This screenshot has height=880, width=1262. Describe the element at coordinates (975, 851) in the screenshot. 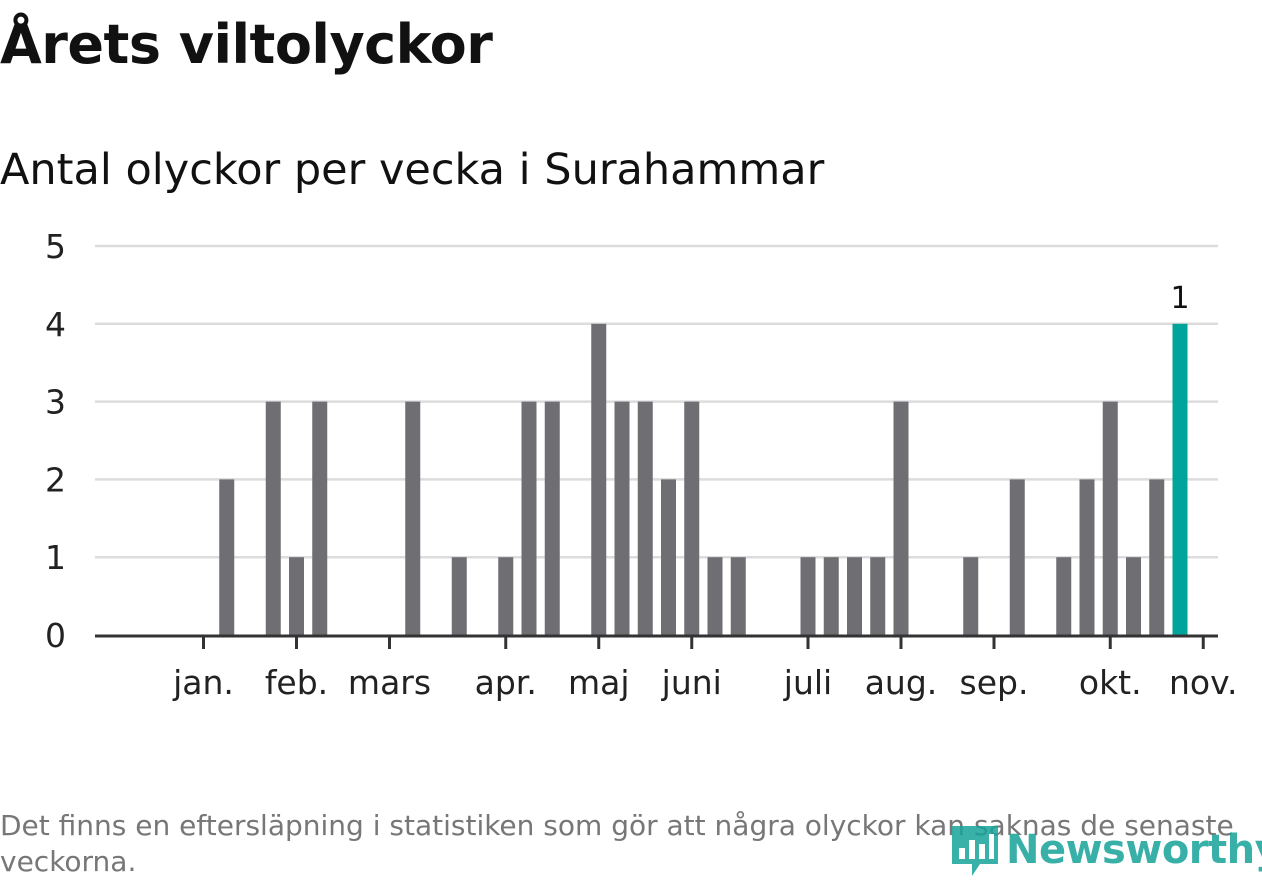

I see `newsworthy-chart-icon` at that location.